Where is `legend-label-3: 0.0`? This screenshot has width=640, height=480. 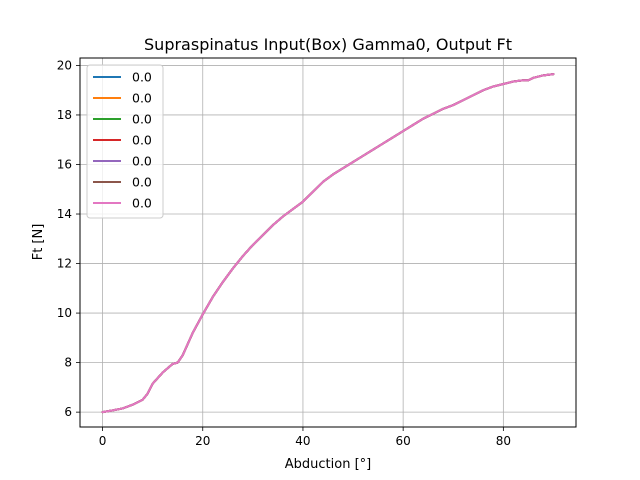
legend-label-3: 0.0 is located at coordinates (142, 140).